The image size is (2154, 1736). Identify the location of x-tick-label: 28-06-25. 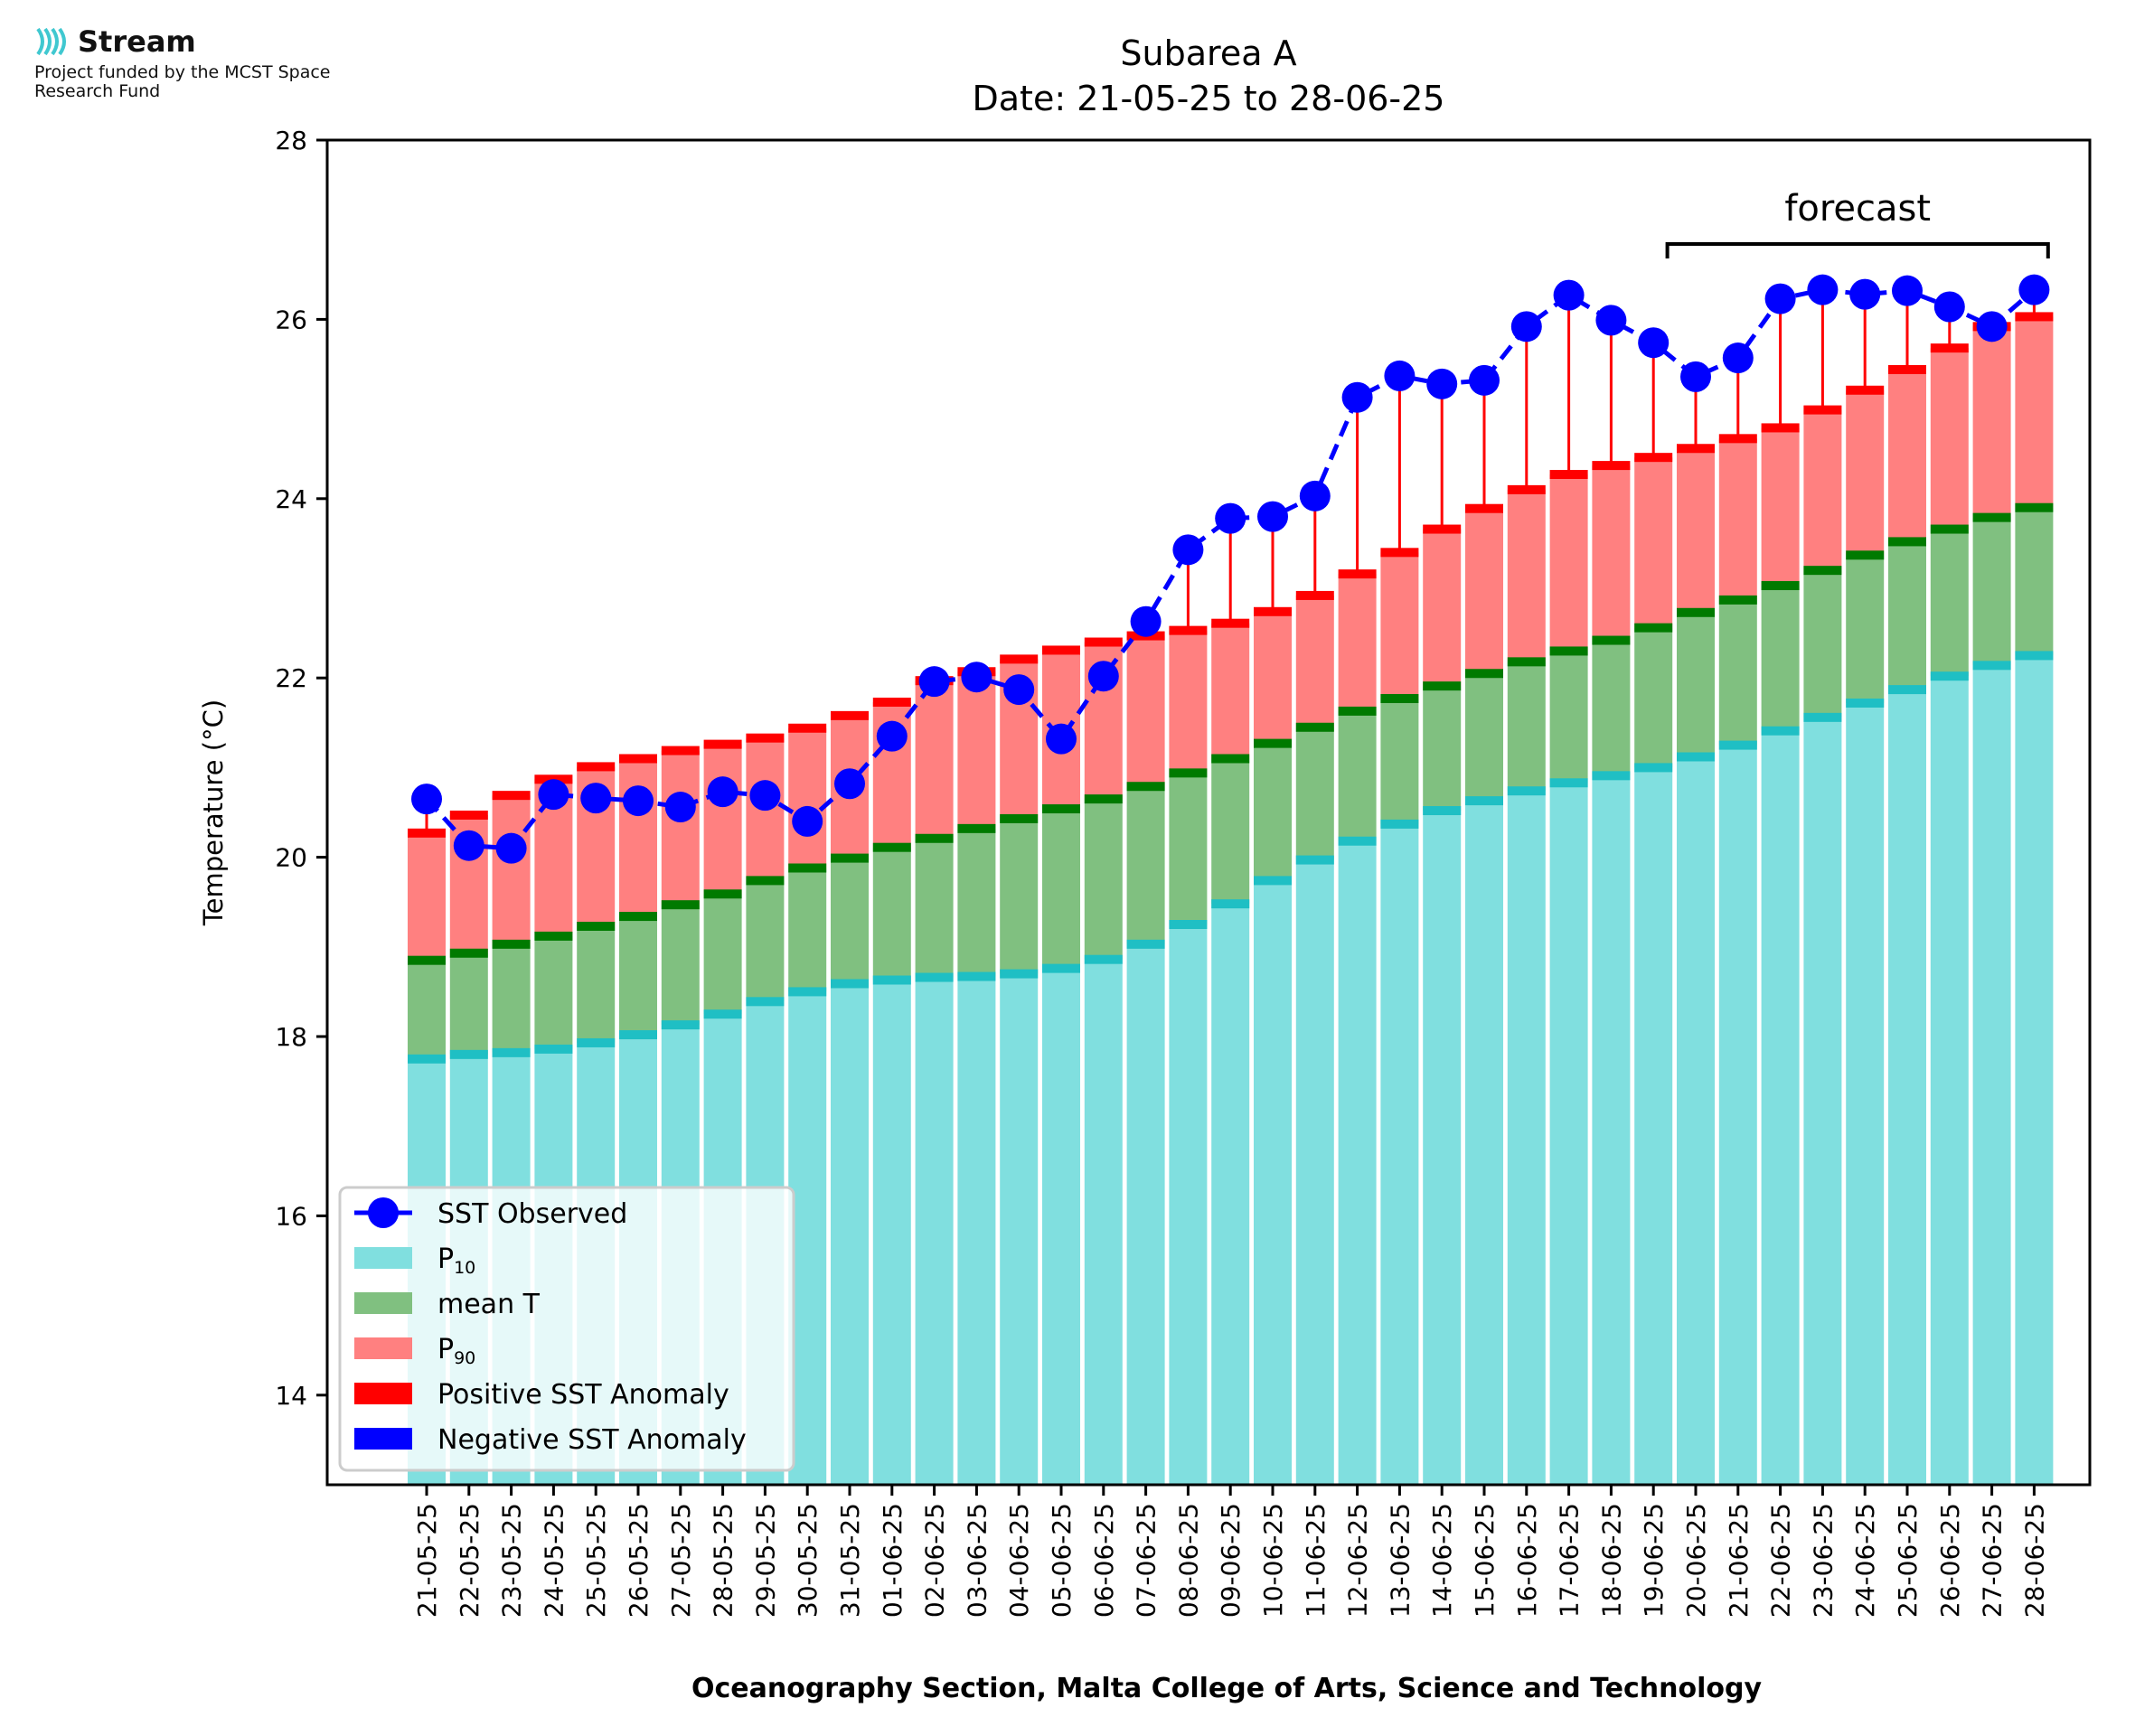
(2034, 1560).